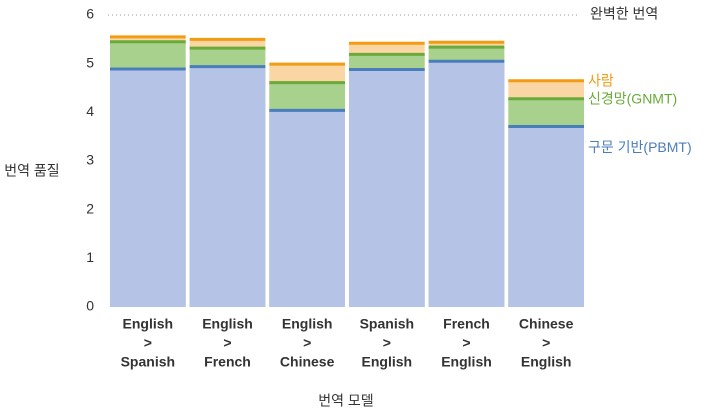 This screenshot has height=416, width=704. What do you see at coordinates (90, 14) in the screenshot?
I see `y-tick-label: 6` at bounding box center [90, 14].